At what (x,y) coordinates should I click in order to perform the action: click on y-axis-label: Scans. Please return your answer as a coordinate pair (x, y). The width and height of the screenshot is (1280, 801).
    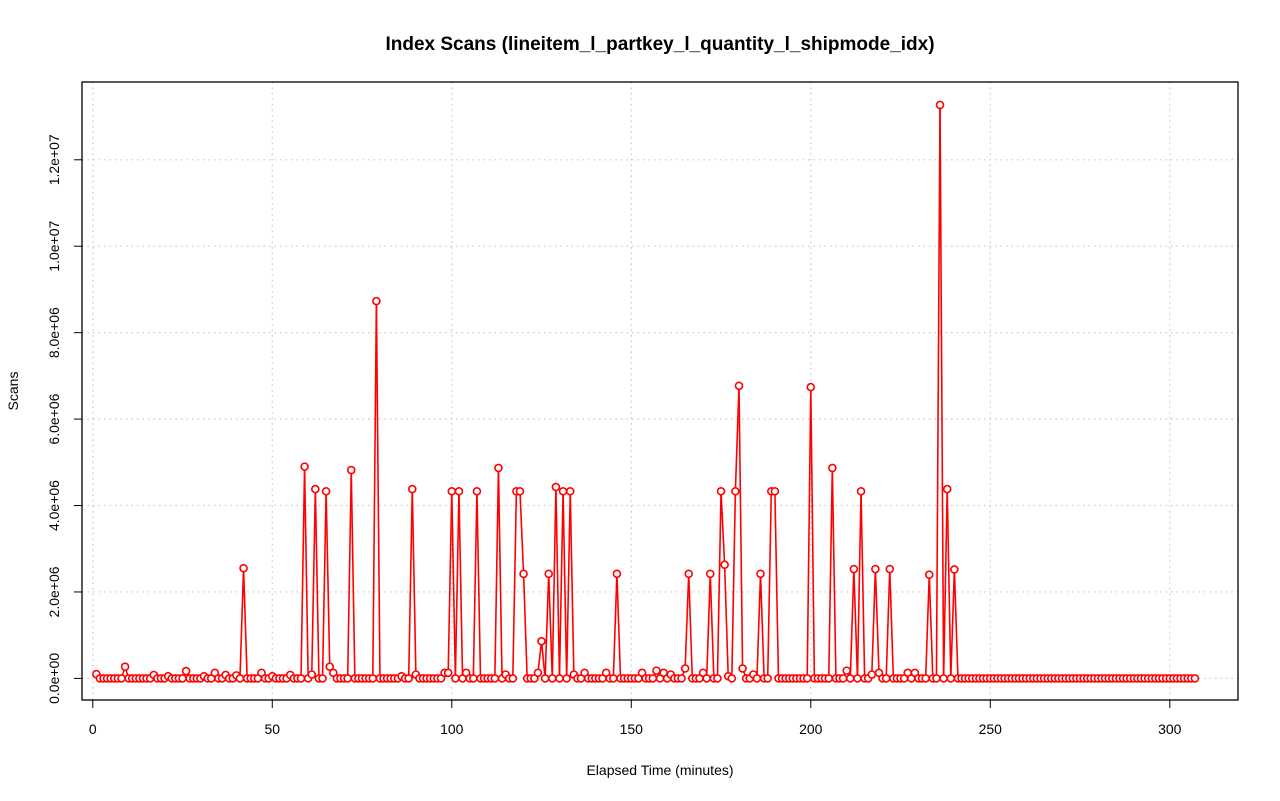
    Looking at the image, I should click on (13, 391).